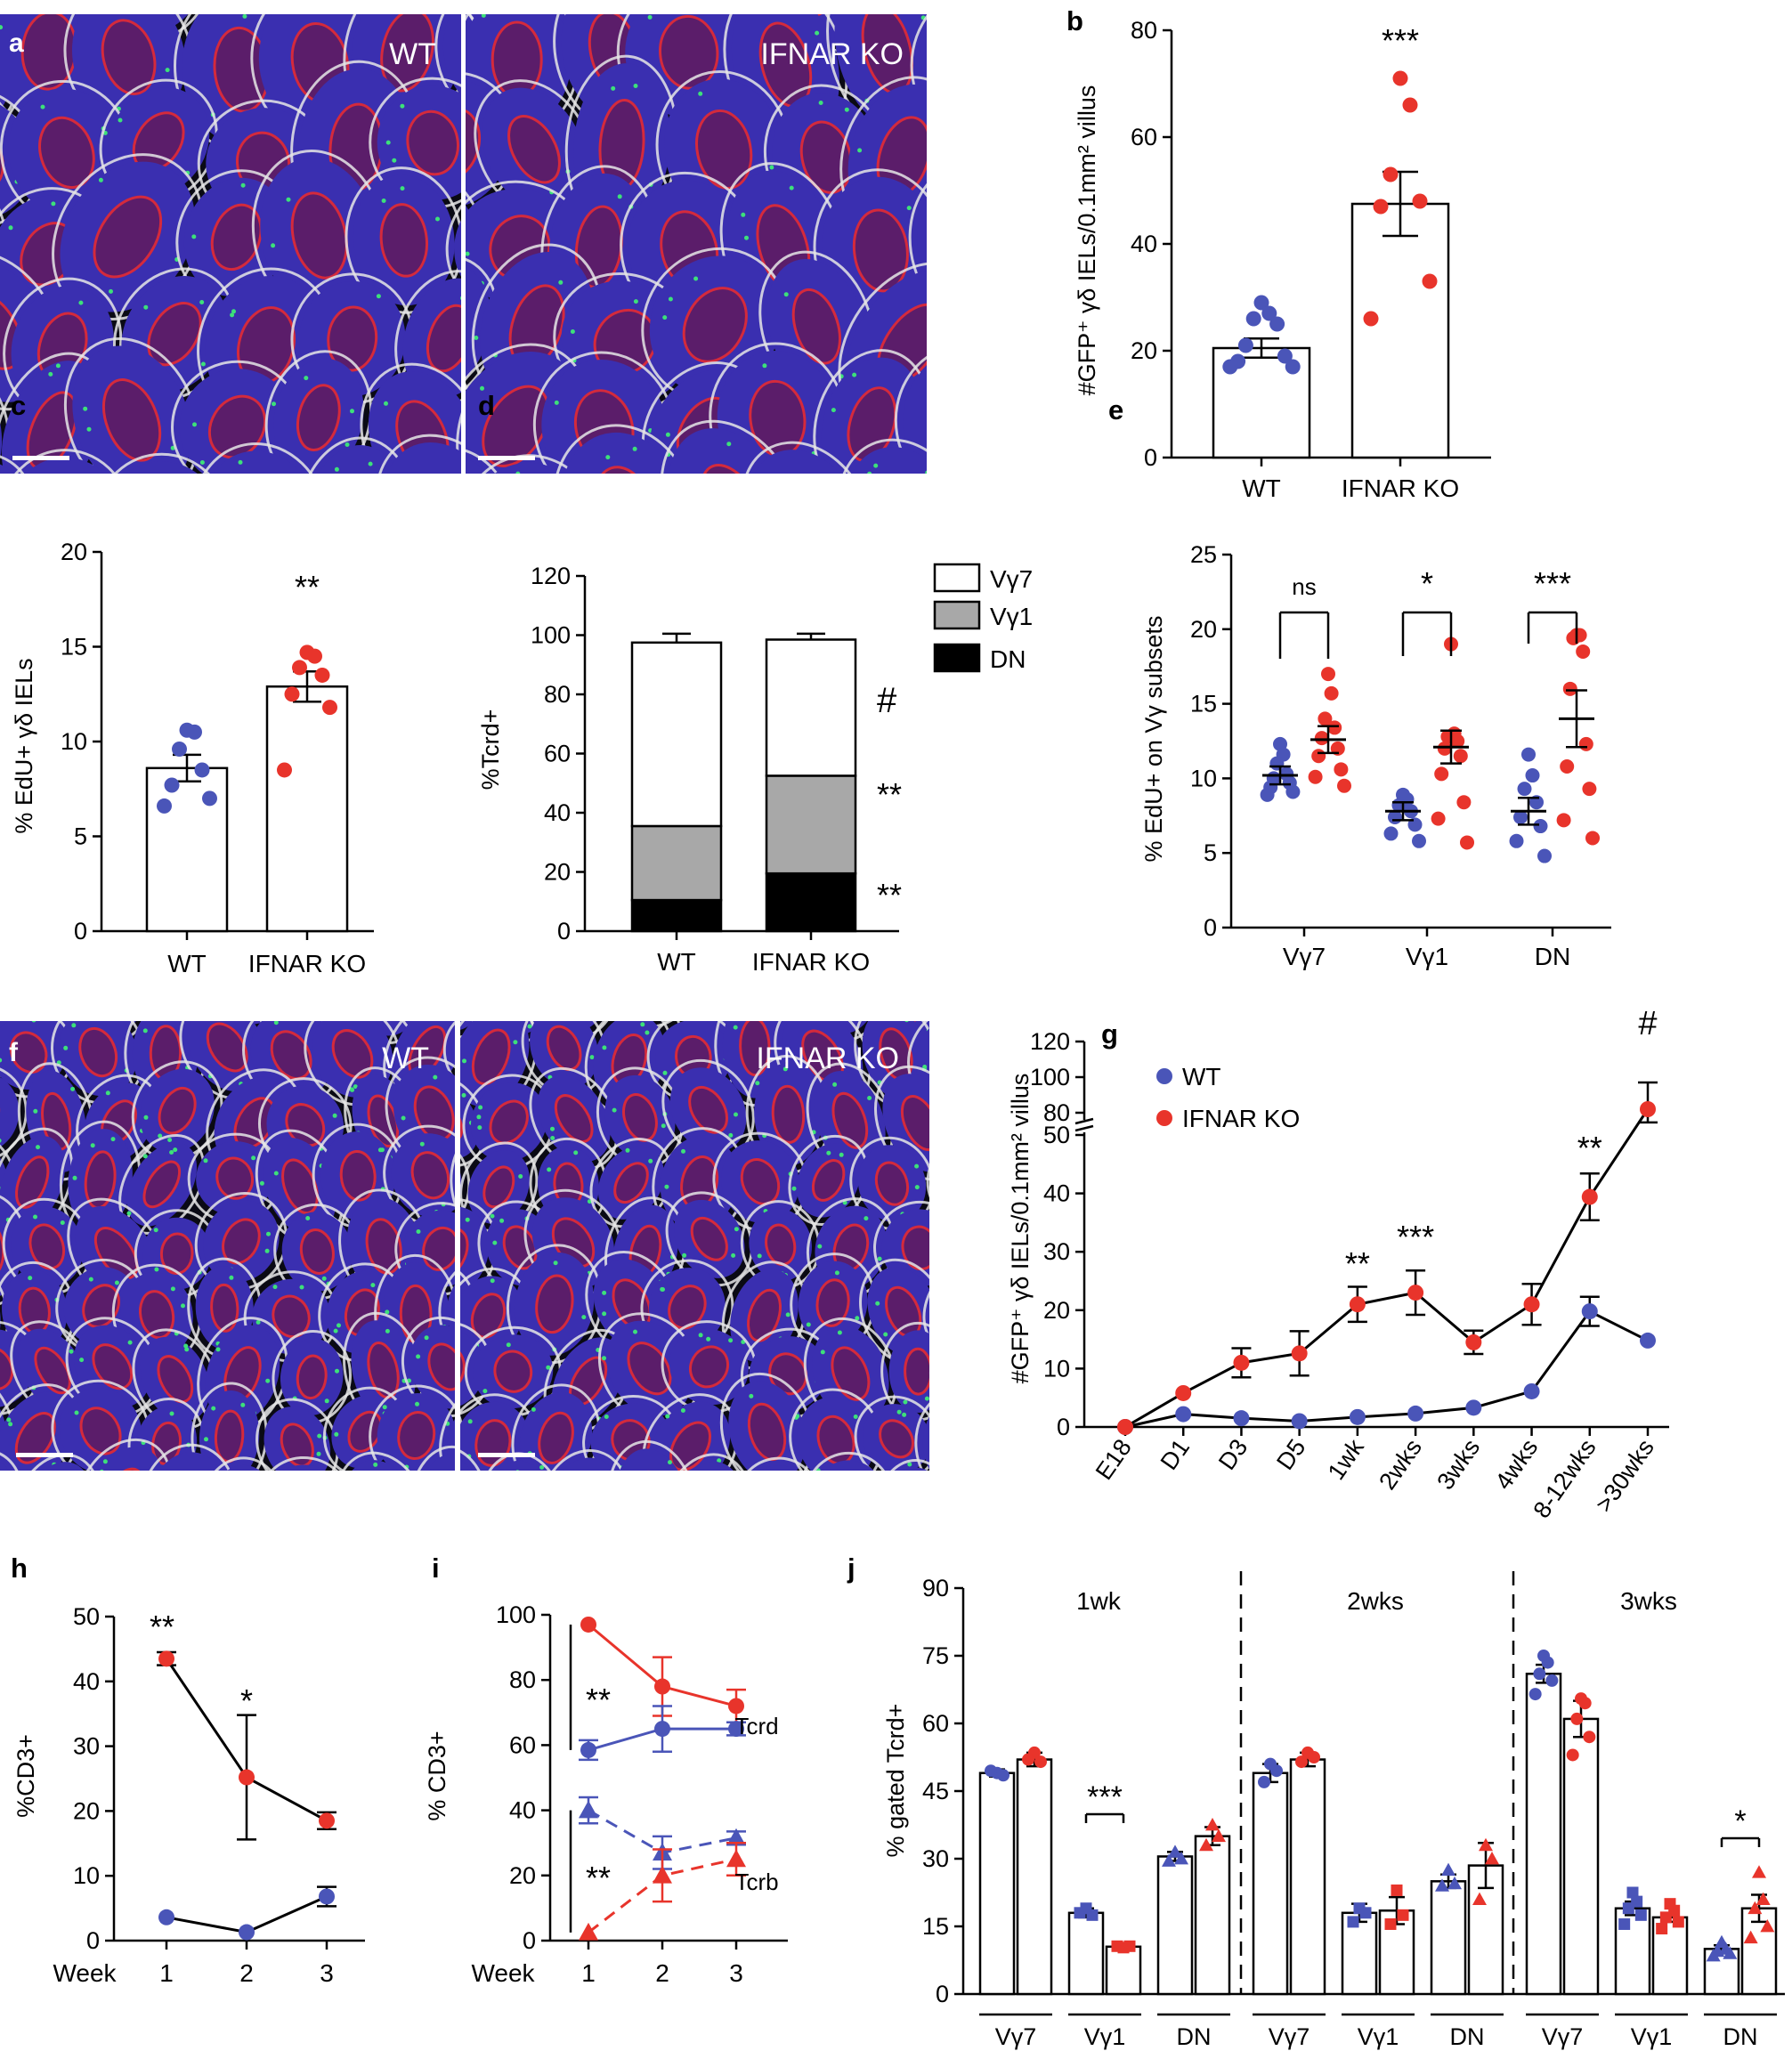  What do you see at coordinates (721, 1255) in the screenshot?
I see `micrograph-f-ko` at bounding box center [721, 1255].